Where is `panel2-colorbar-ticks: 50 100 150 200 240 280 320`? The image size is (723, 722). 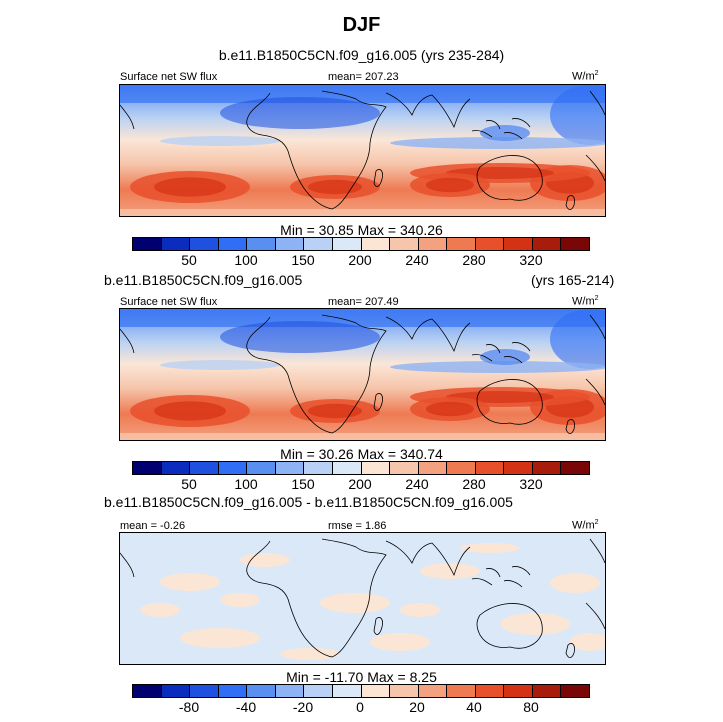
panel2-colorbar-ticks: 50 100 150 200 240 280 320 is located at coordinates (361, 485).